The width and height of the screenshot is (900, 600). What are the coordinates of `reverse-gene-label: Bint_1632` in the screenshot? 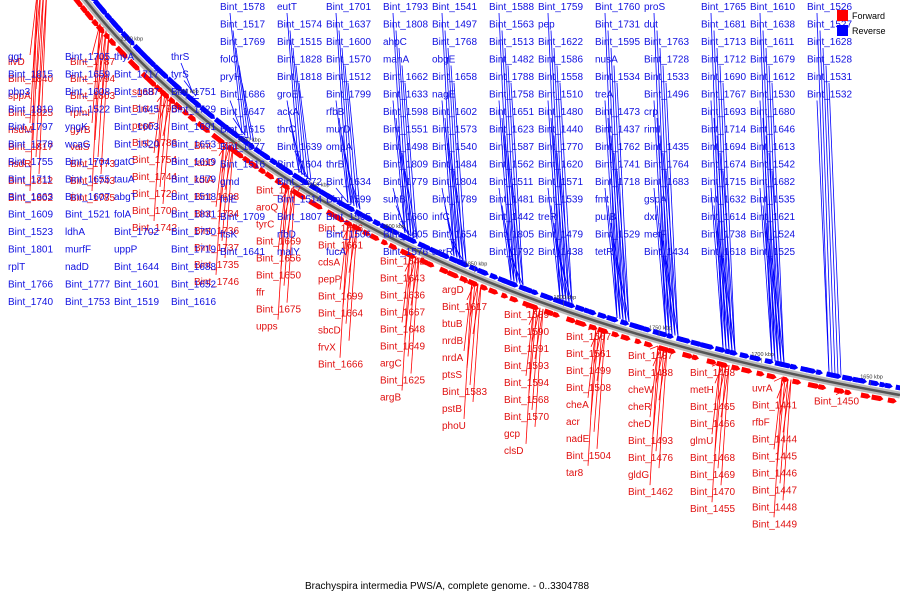 It's located at (723, 200).